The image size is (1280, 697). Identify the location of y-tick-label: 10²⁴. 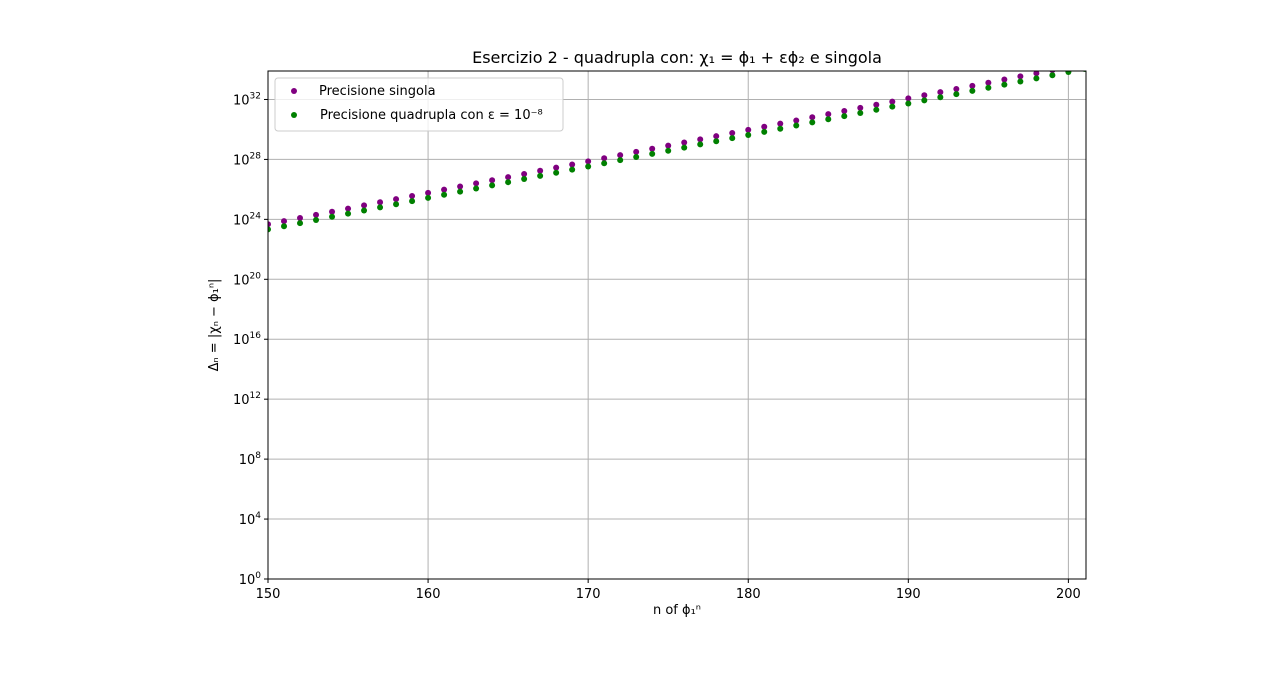
(247, 219).